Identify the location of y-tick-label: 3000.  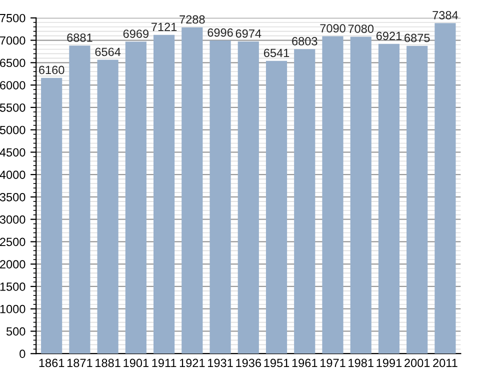
(13, 219).